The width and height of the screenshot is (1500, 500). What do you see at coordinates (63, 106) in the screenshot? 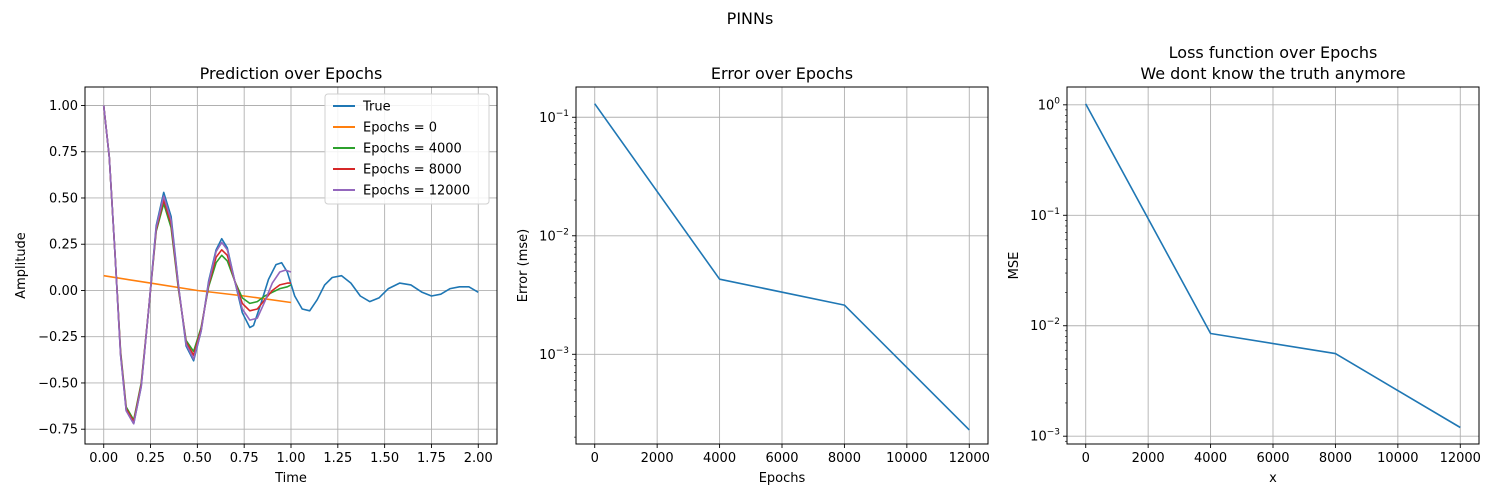
I see `y-tick-label: 1.00` at bounding box center [63, 106].